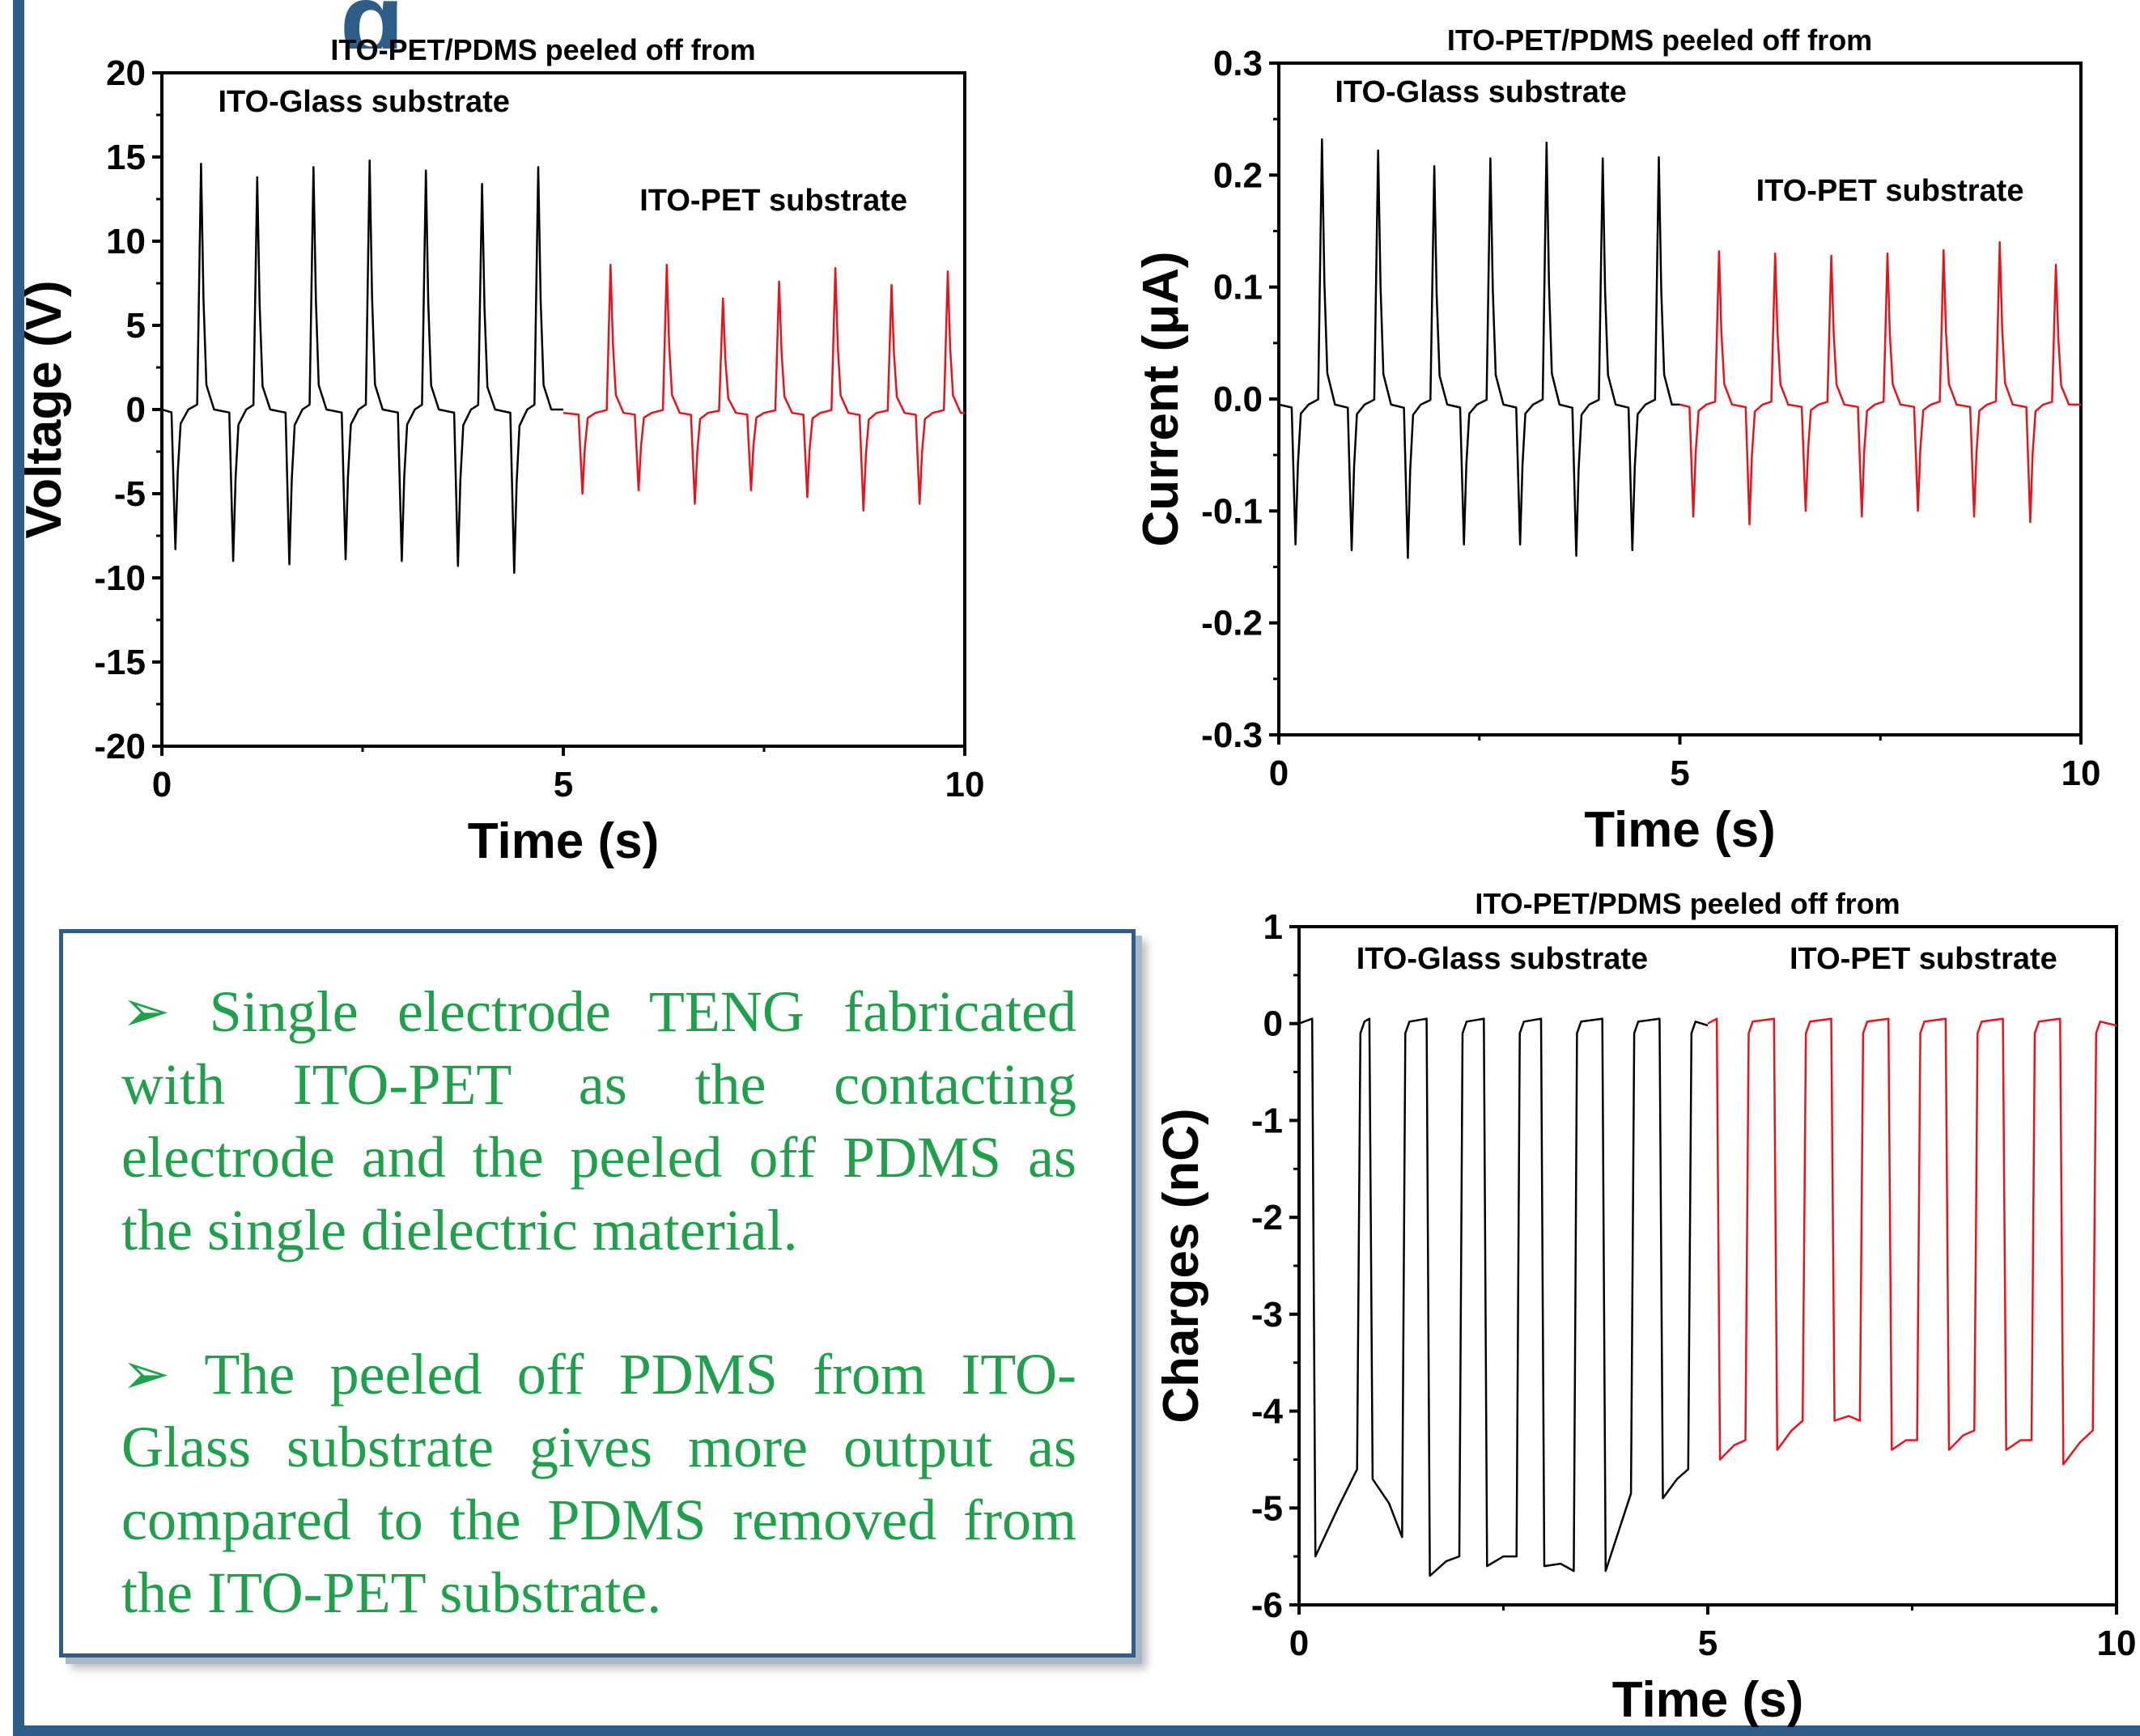 This screenshot has width=2140, height=1736. Describe the element at coordinates (44, 409) in the screenshot. I see `y-axis-label: Voltage (V)` at that location.